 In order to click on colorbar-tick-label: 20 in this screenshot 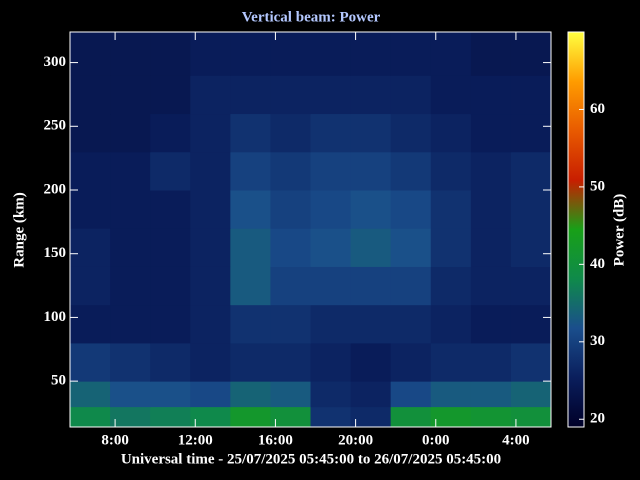, I will do `click(597, 419)`.